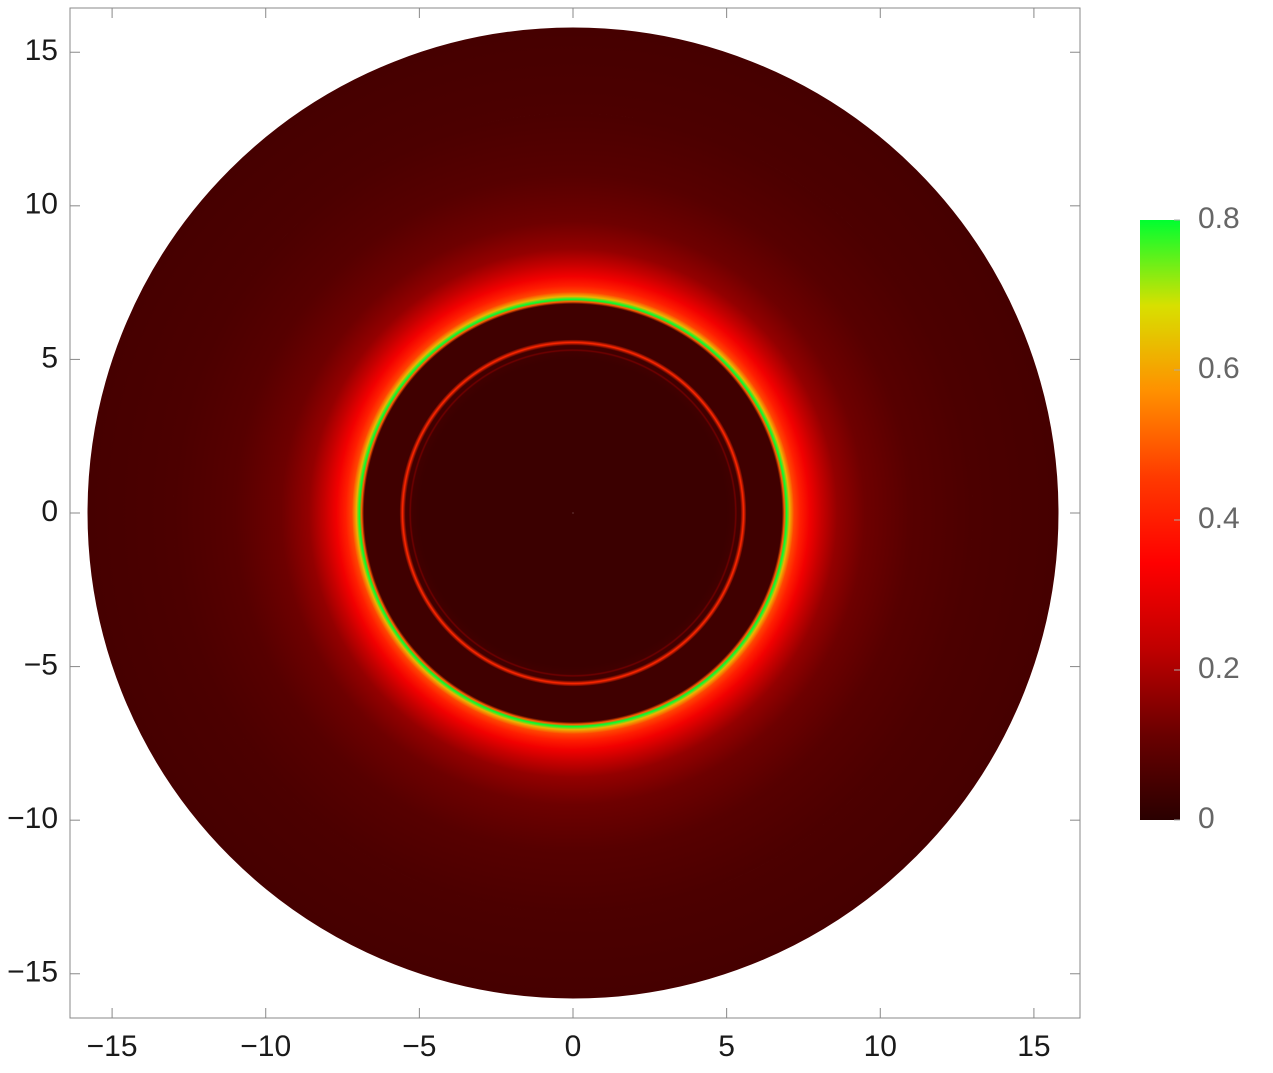 Image resolution: width=1273 pixels, height=1073 pixels. What do you see at coordinates (32, 972) in the screenshot?
I see `y-tick-label: −15` at bounding box center [32, 972].